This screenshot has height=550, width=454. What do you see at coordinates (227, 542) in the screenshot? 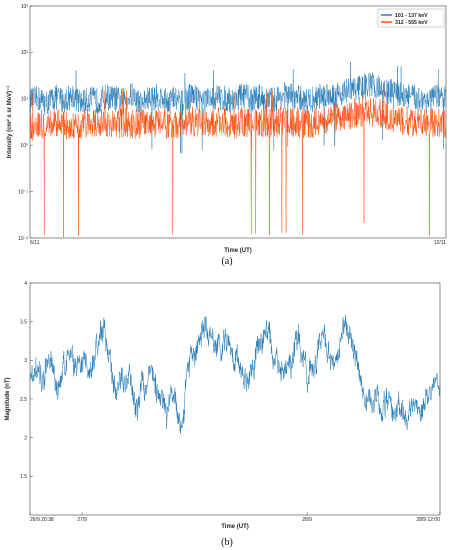
I see `panel-b-label: (b)` at bounding box center [227, 542].